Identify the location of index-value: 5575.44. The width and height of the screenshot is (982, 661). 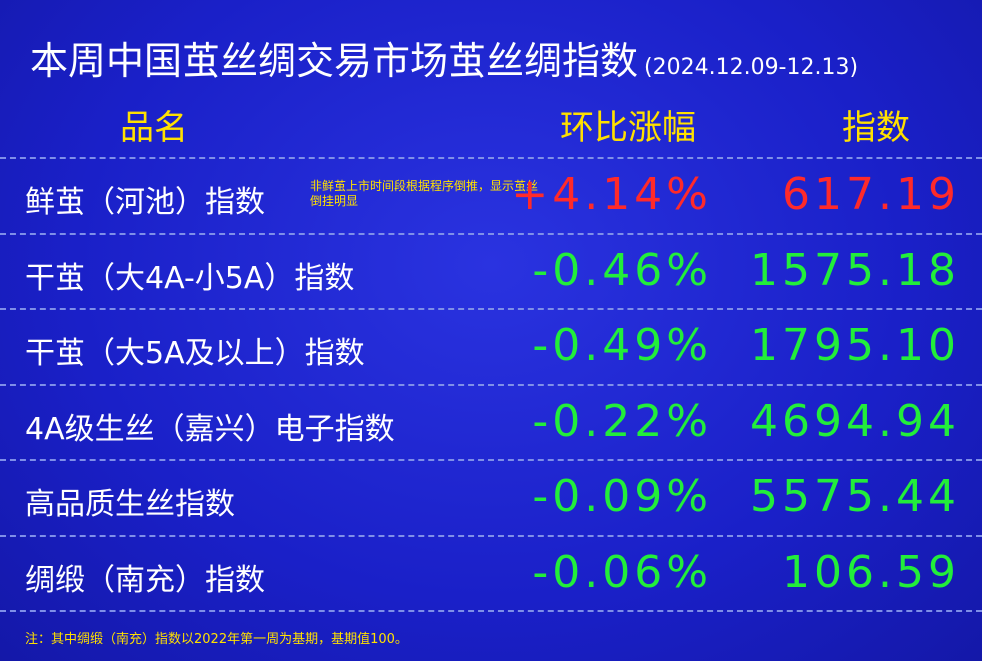
(855, 496).